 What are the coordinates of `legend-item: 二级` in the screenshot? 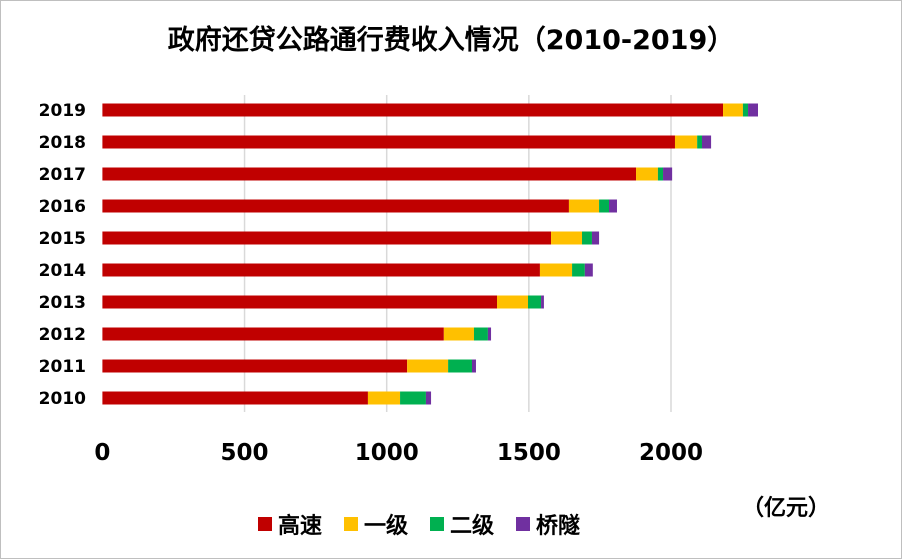 It's located at (462, 524).